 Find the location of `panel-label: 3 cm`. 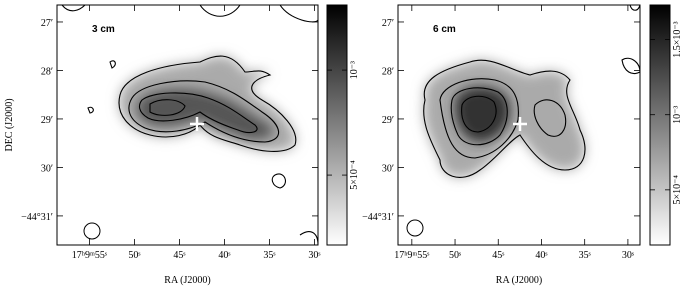

panel-label: 3 cm is located at coordinates (103, 29).